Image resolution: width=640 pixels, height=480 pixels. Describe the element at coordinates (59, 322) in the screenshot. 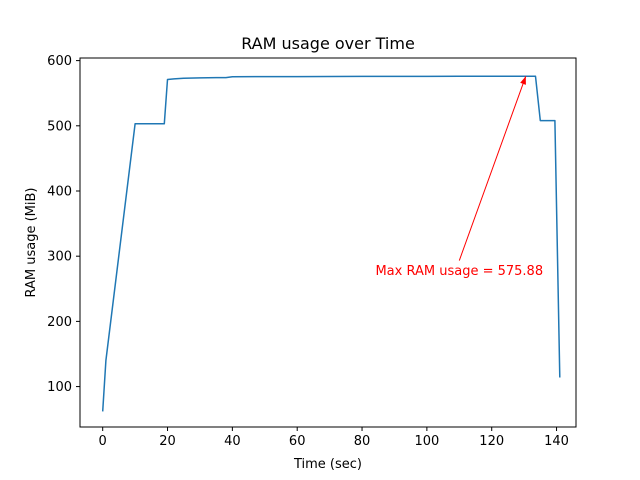

I see `y-tick-label: 200` at that location.